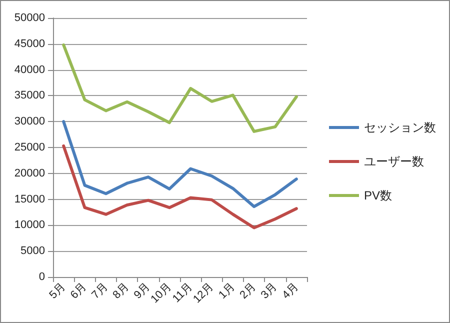 This screenshot has width=450, height=323. What do you see at coordinates (57, 291) in the screenshot?
I see `x-tick-label: 5月` at bounding box center [57, 291].